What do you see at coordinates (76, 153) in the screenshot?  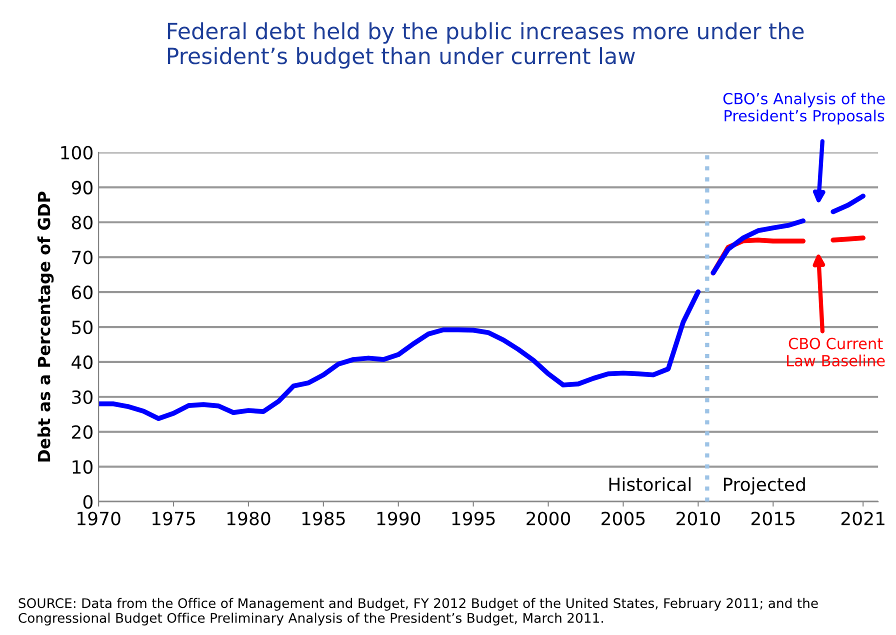 I see `y-tick-label: 100` at bounding box center [76, 153].